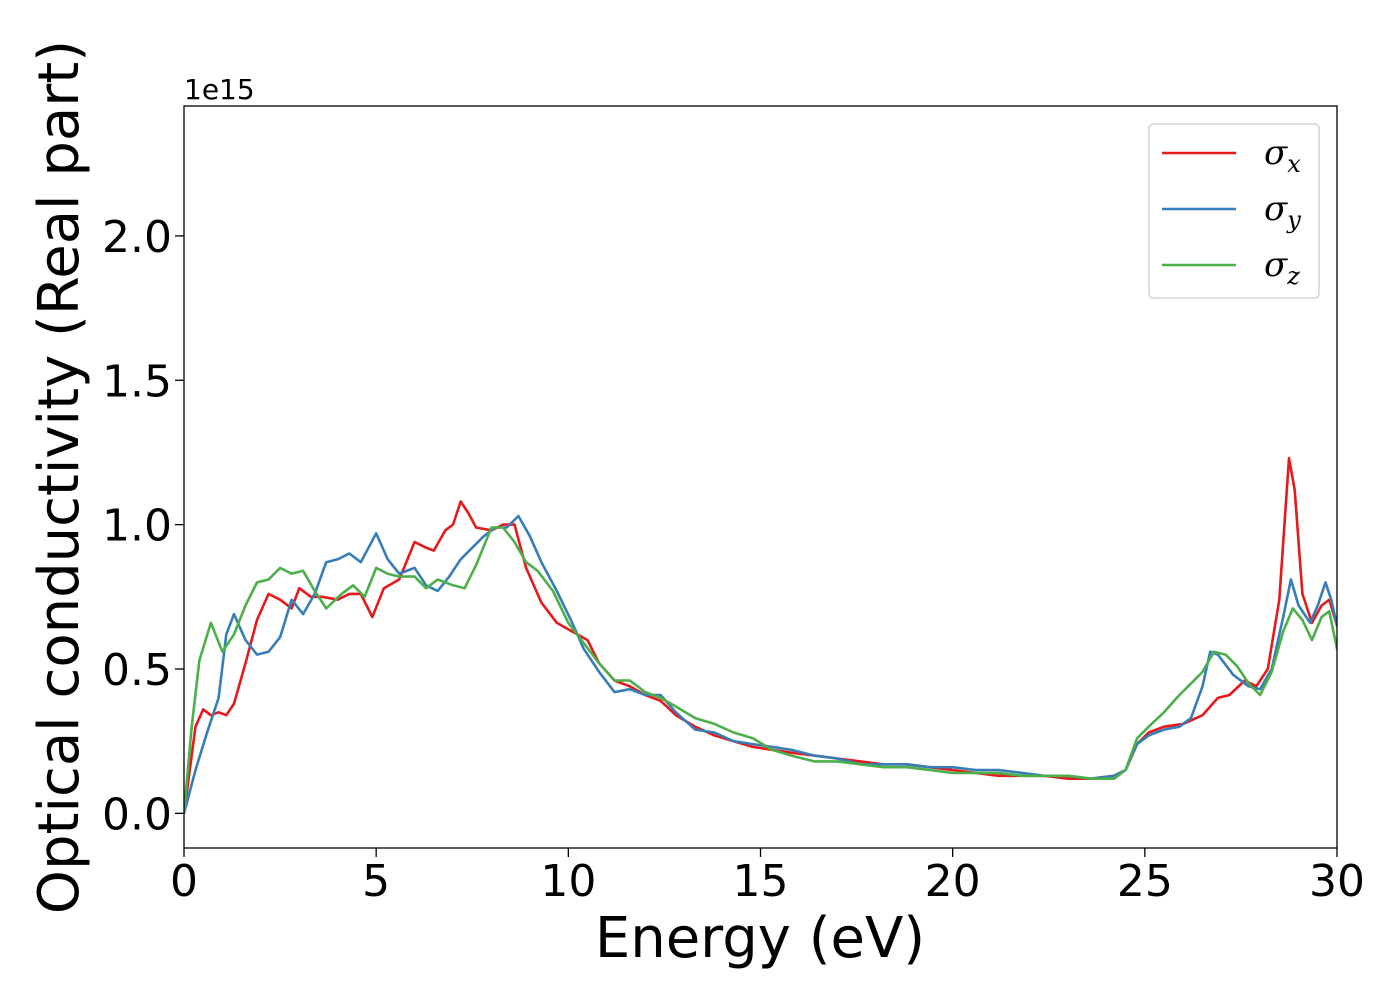 The image size is (1400, 1000). I want to click on x-tick-label: 20, so click(953, 881).